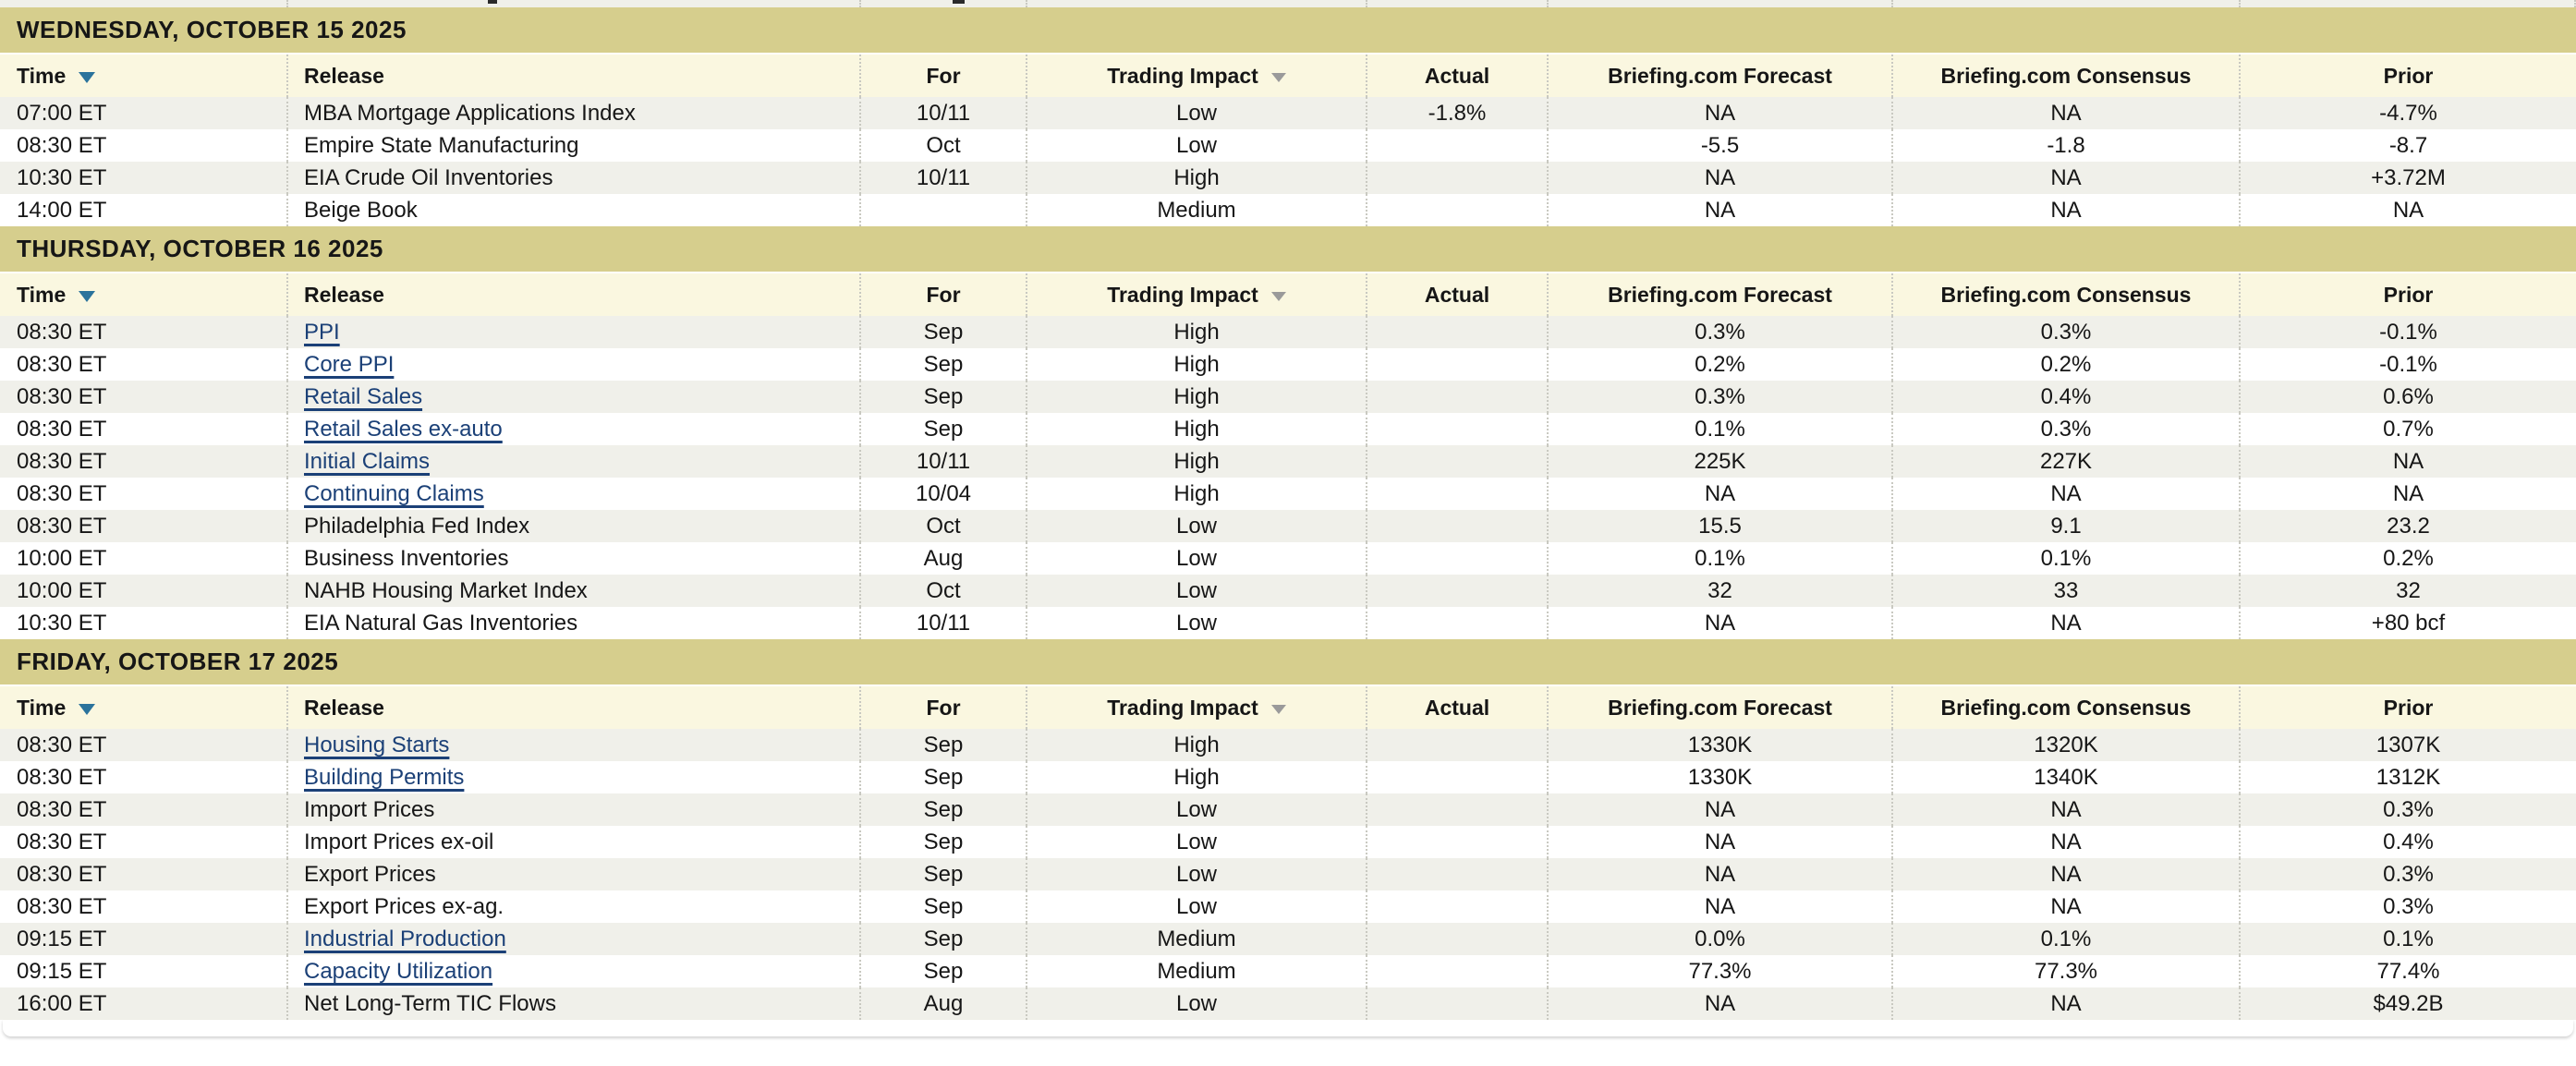 Image resolution: width=2576 pixels, height=1066 pixels. What do you see at coordinates (441, 145) in the screenshot?
I see `release-text: Empire State Manufacturing` at bounding box center [441, 145].